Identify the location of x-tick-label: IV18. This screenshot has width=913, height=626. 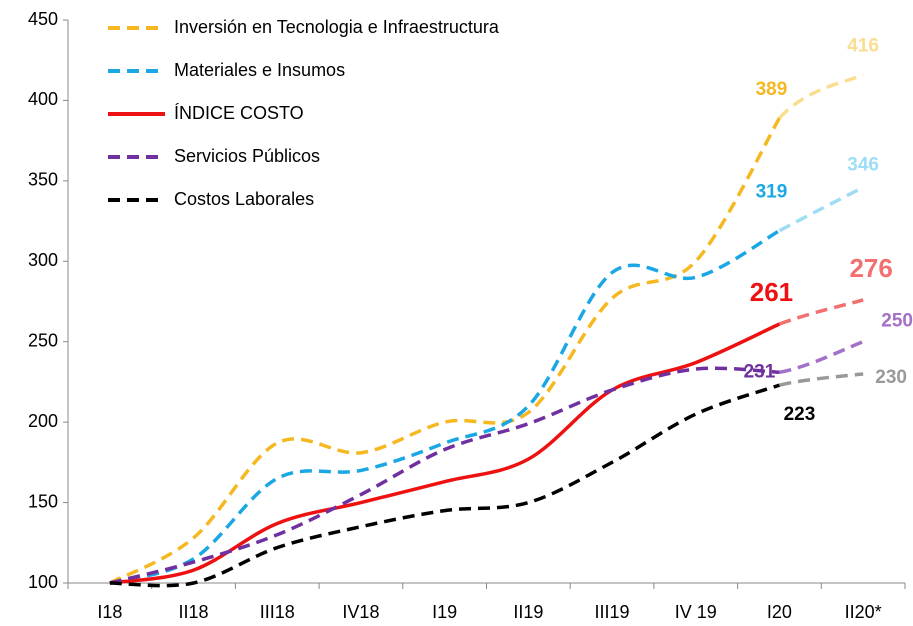
(360, 612).